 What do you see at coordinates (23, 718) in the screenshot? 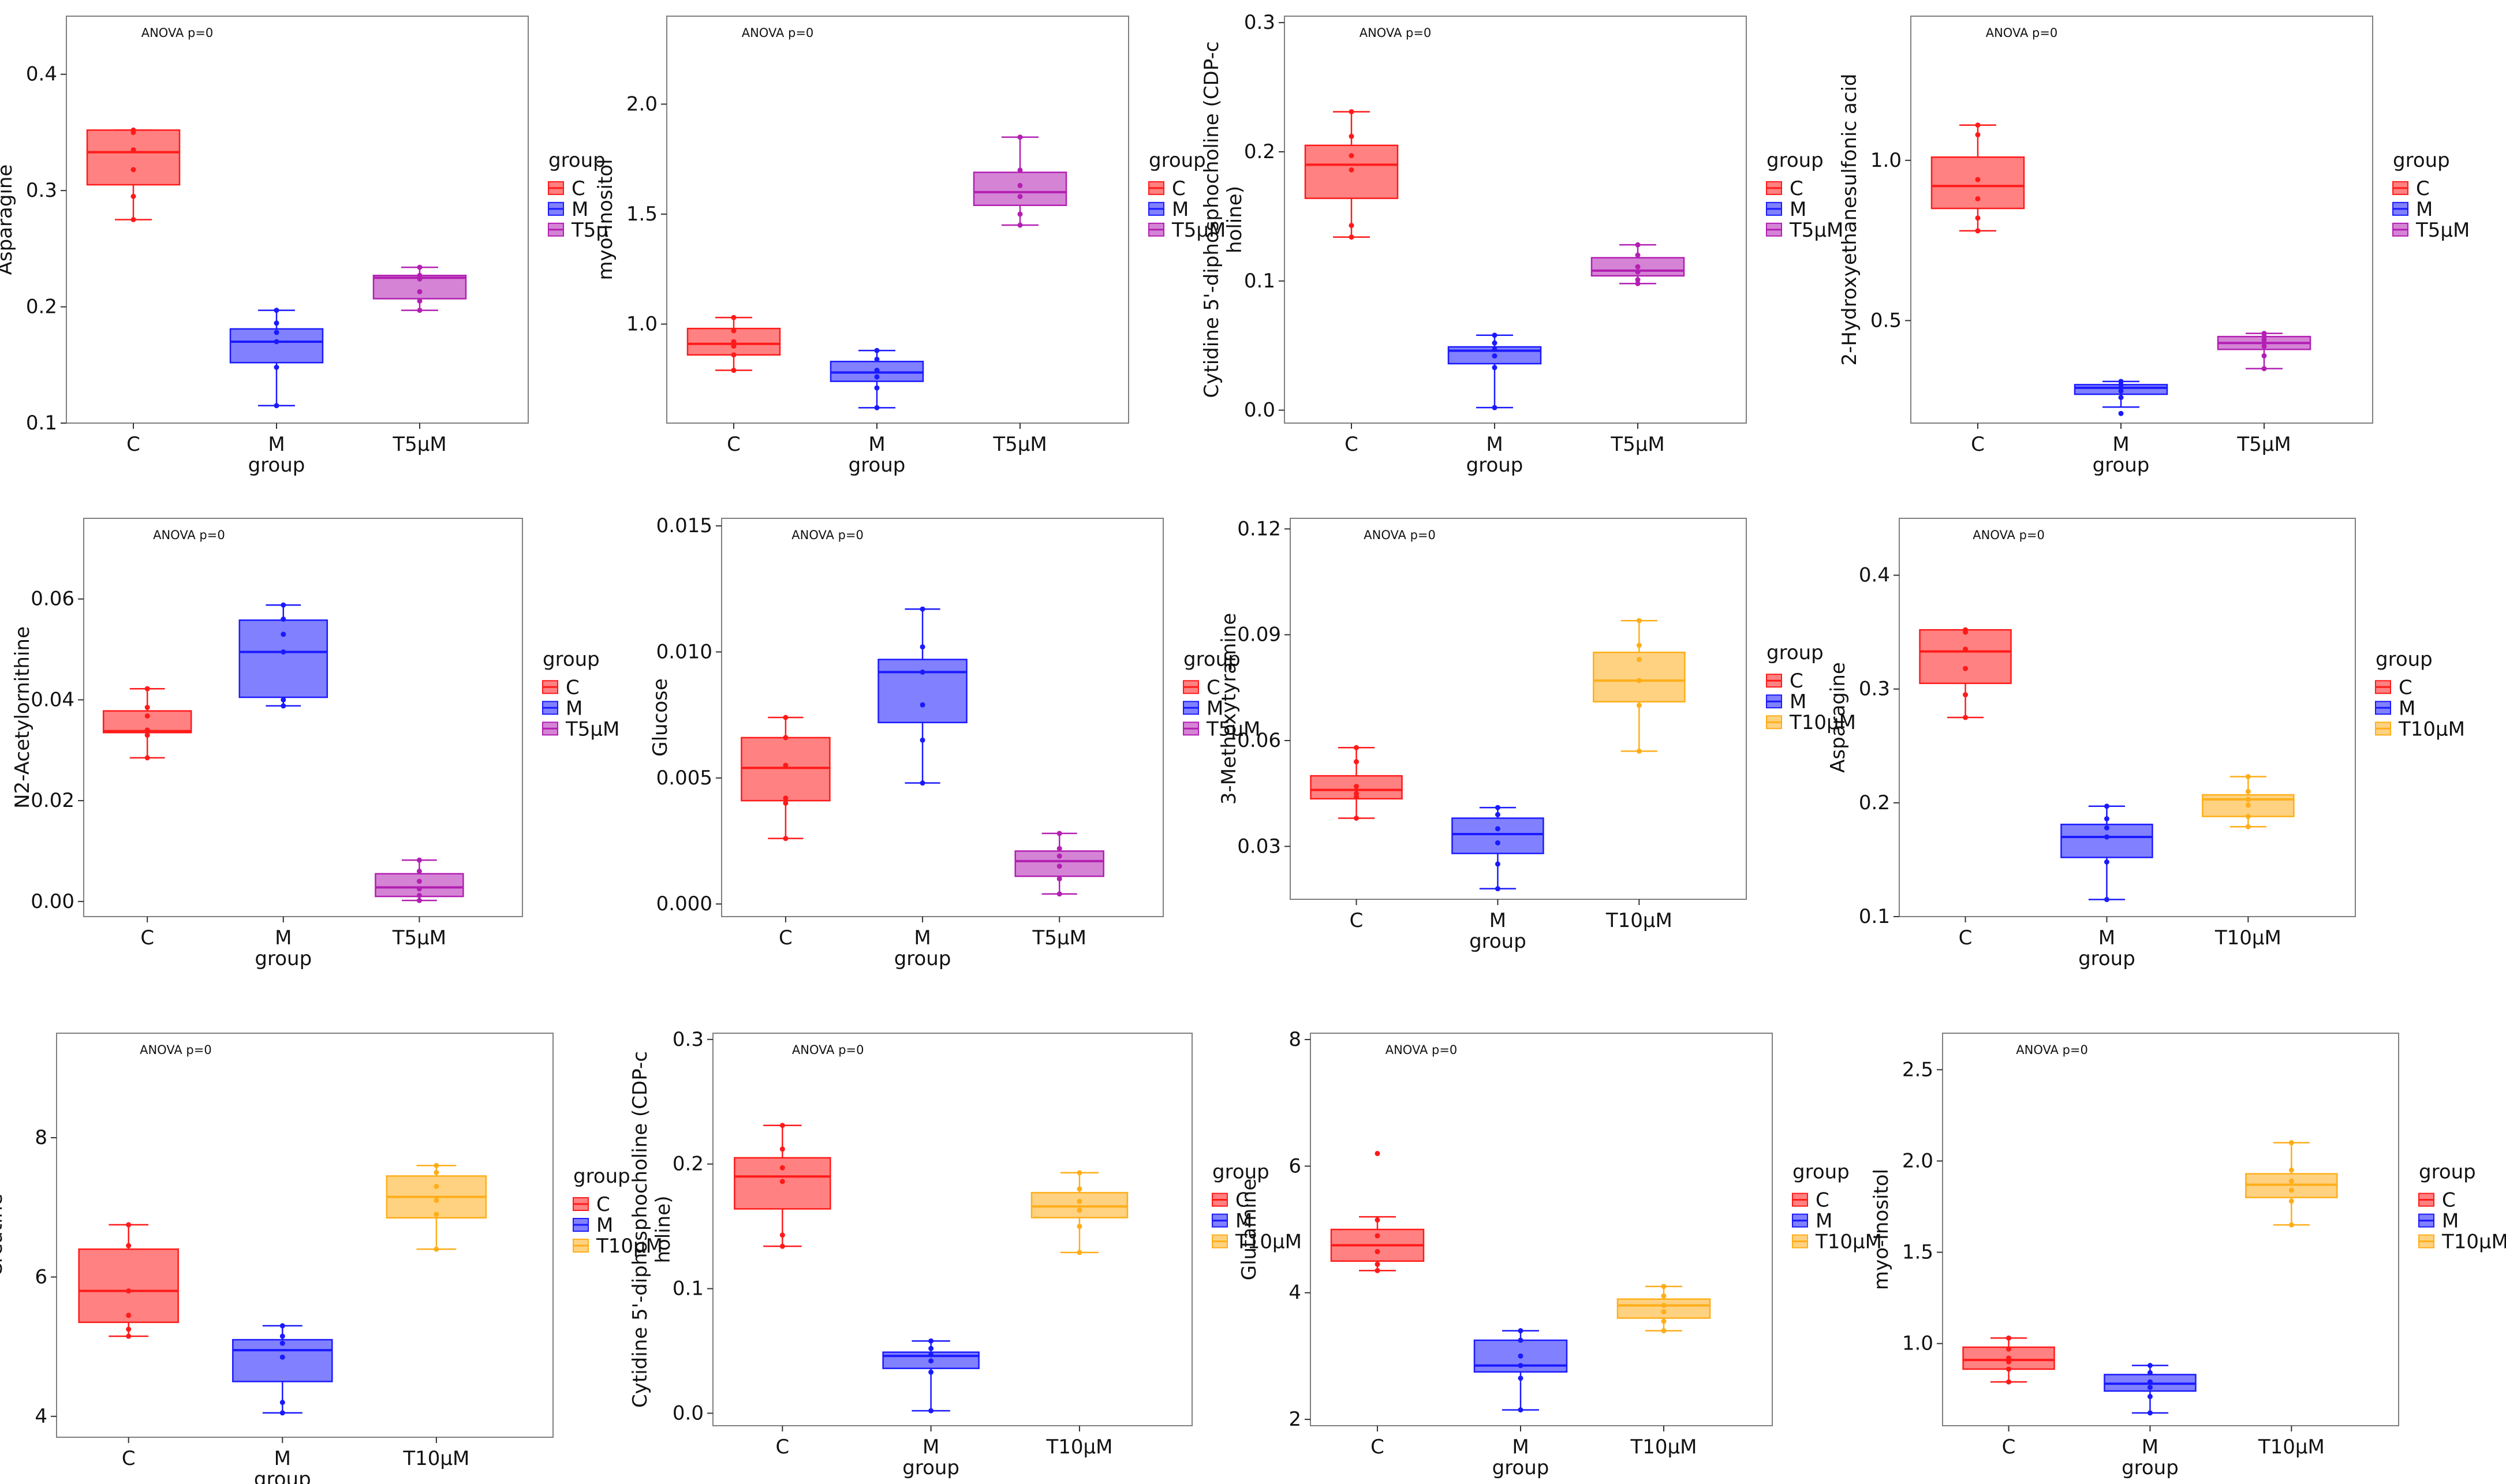
I see `y-axis-title-line: N2-Acetylornithine` at bounding box center [23, 718].